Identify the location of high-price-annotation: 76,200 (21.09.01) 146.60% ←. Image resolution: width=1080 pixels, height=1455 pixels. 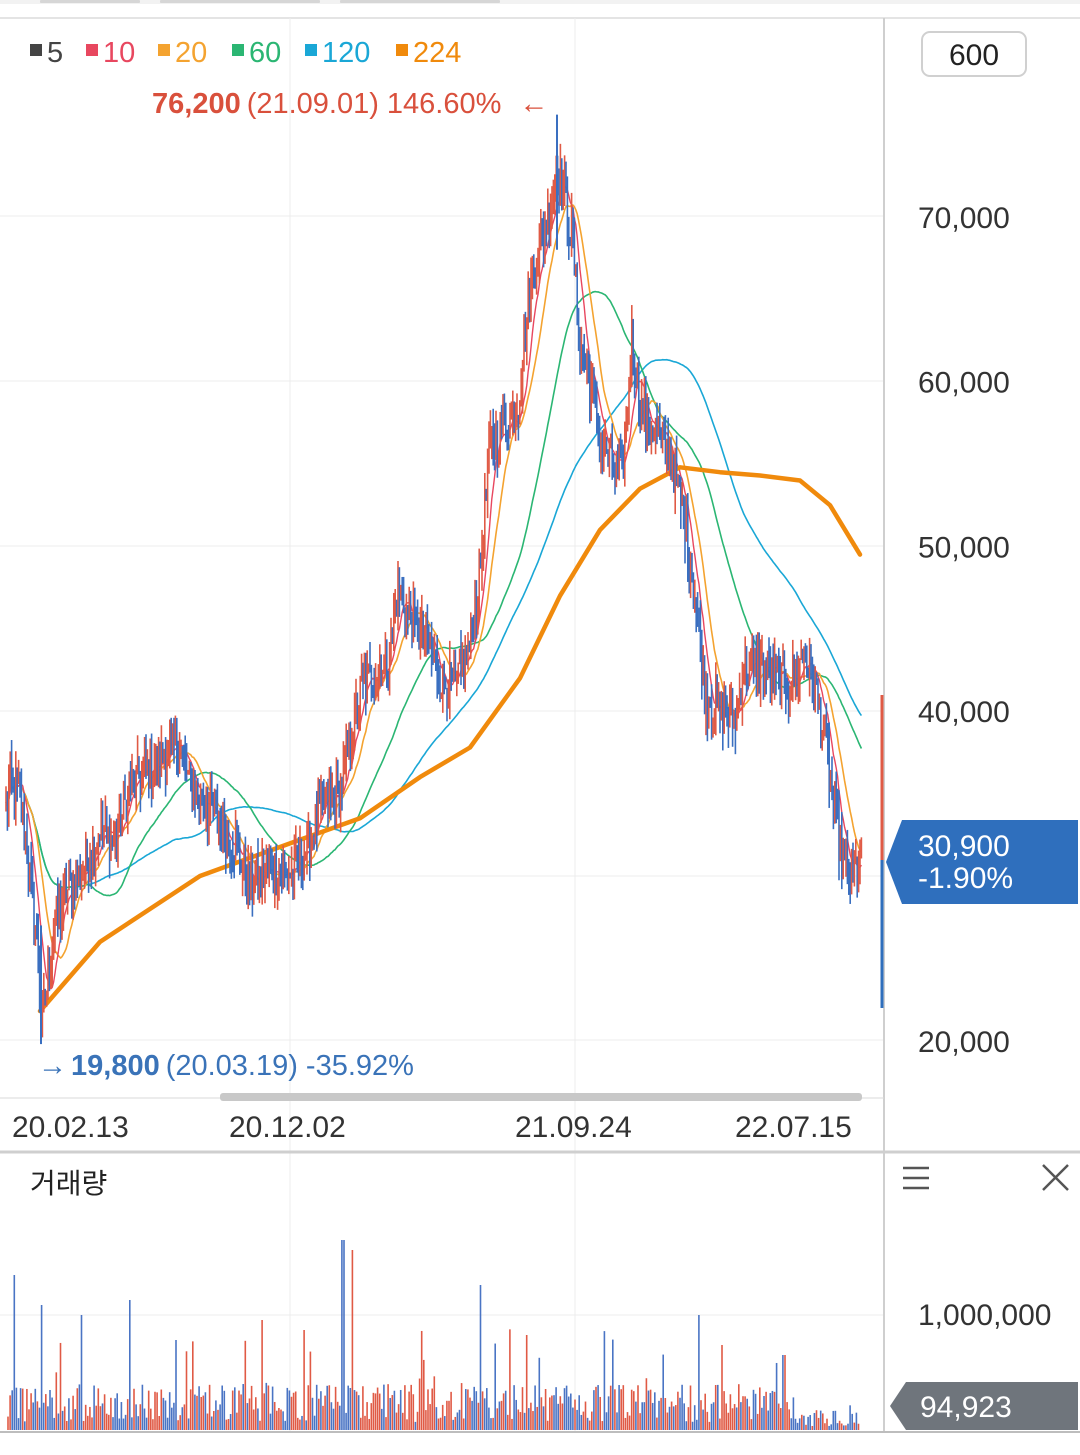
(350, 104).